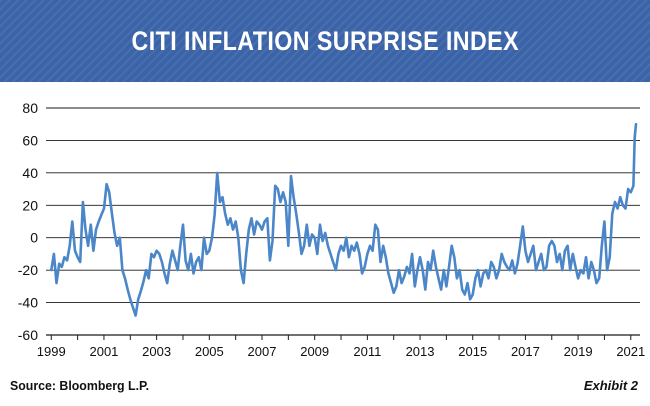  I want to click on y-tick-label: -60, so click(28, 335).